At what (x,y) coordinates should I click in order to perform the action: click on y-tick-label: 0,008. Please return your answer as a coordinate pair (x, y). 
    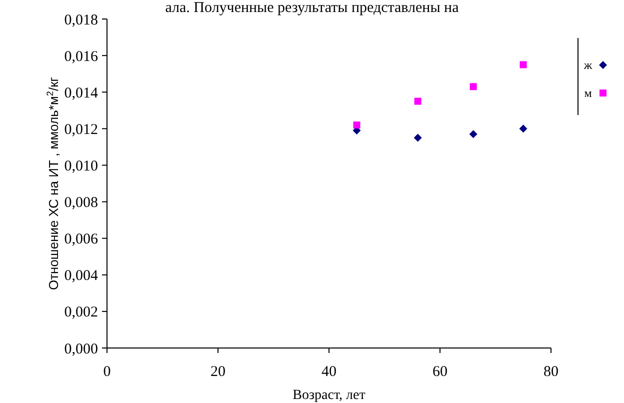
    Looking at the image, I should click on (81, 203).